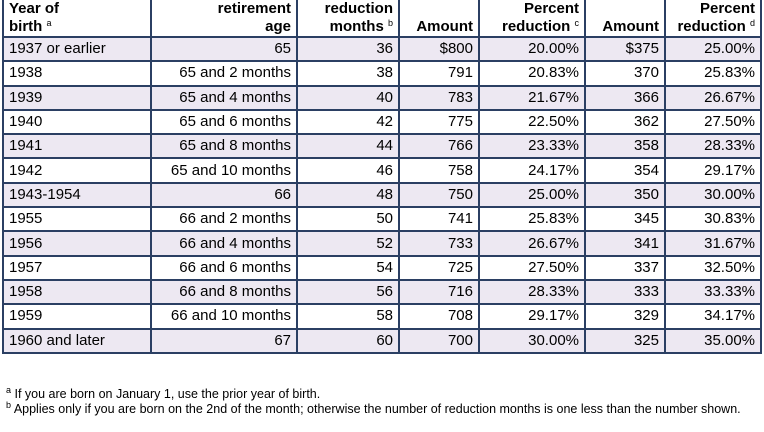 This screenshot has width=764, height=432. What do you see at coordinates (77, 146) in the screenshot?
I see `table-cell: 1941` at bounding box center [77, 146].